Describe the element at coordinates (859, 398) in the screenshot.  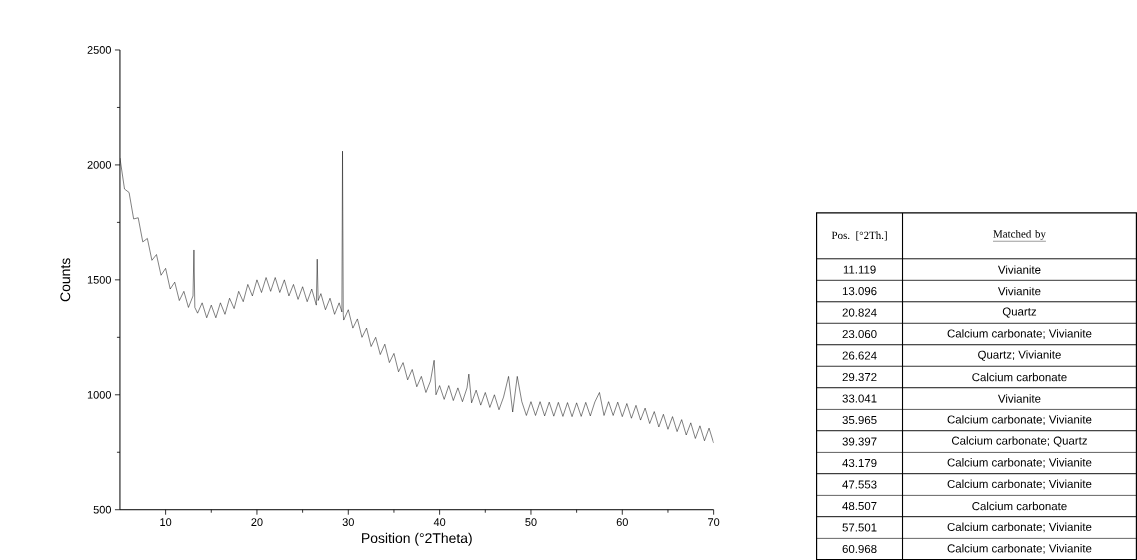
I see `text: 33.041` at that location.